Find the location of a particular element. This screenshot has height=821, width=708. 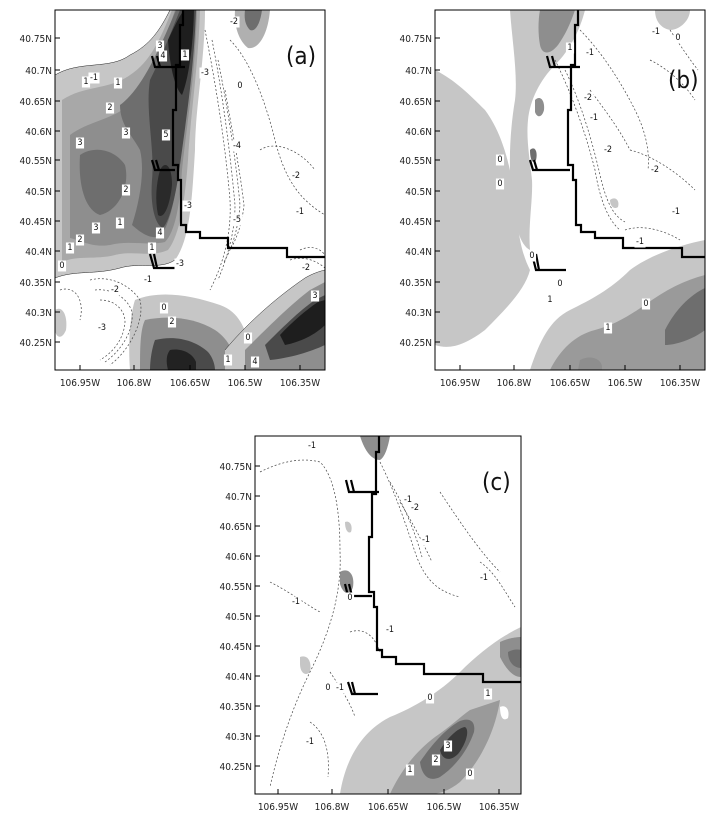

panel-label: (c) is located at coordinates (496, 482).